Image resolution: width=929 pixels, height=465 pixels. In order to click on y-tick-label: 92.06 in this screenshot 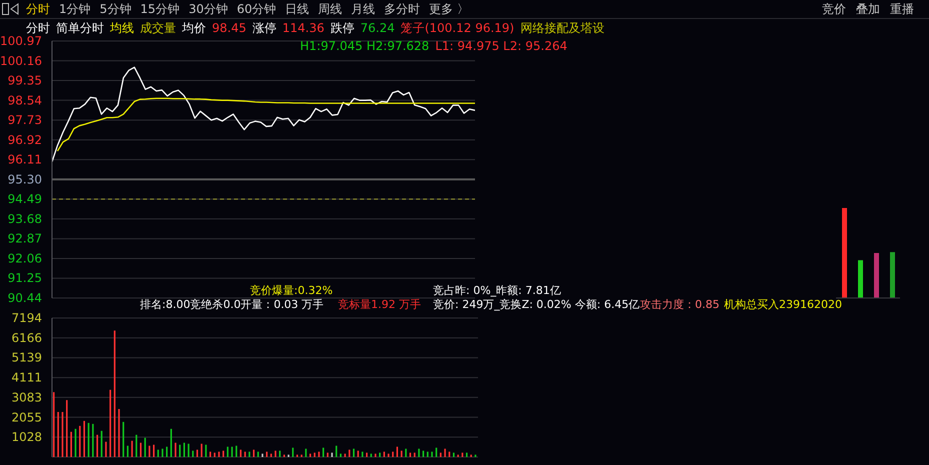, I will do `click(25, 258)`.